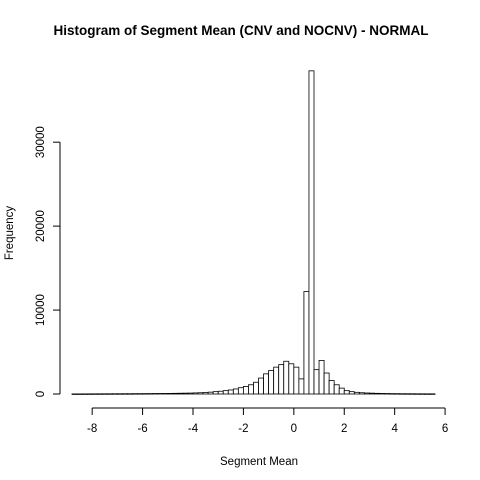  What do you see at coordinates (344, 429) in the screenshot?
I see `x-tick-label: 2` at bounding box center [344, 429].